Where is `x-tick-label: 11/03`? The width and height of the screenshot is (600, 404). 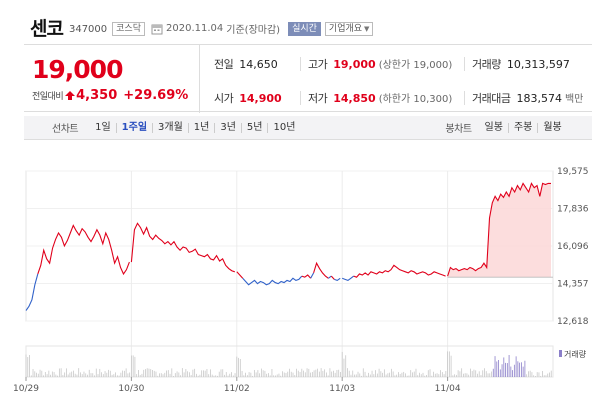
x-tick-label: 11/03 is located at coordinates (342, 389).